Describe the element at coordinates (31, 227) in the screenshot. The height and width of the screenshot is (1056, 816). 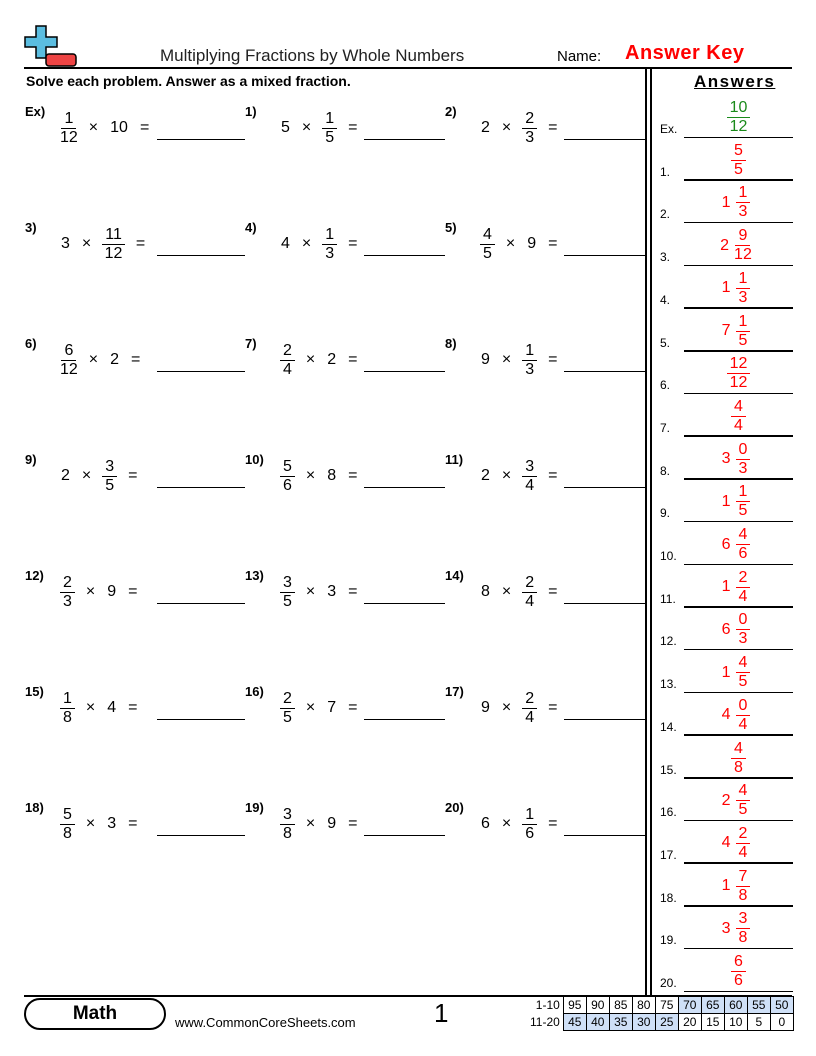
I see `problem-number: 3)` at that location.